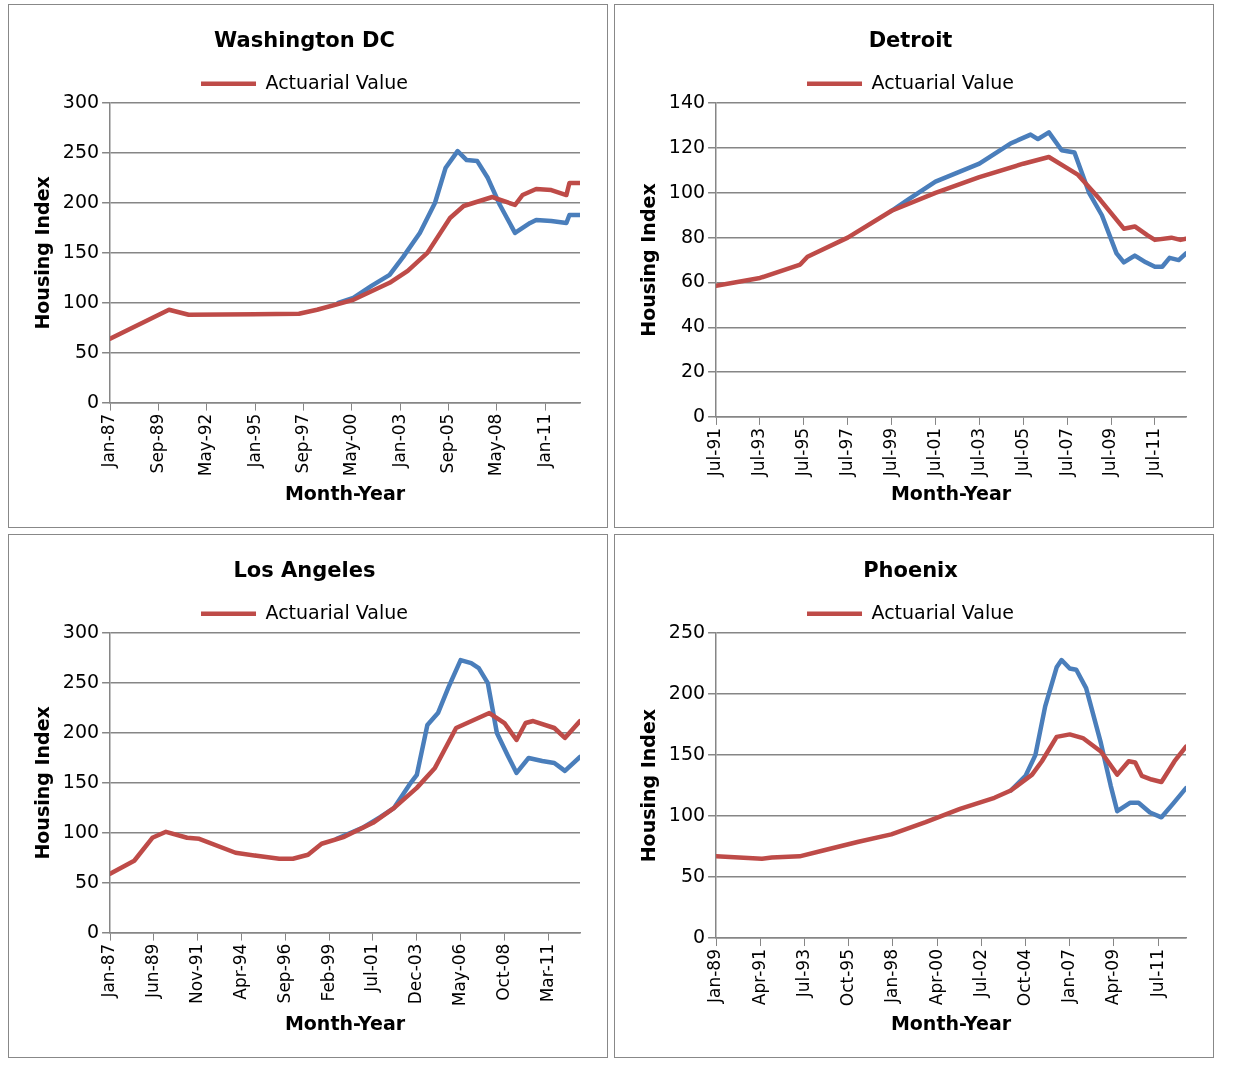 Image resolution: width=1243 pixels, height=1076 pixels. What do you see at coordinates (714, 977) in the screenshot?
I see `x-tick-label: Jan-89` at bounding box center [714, 977].